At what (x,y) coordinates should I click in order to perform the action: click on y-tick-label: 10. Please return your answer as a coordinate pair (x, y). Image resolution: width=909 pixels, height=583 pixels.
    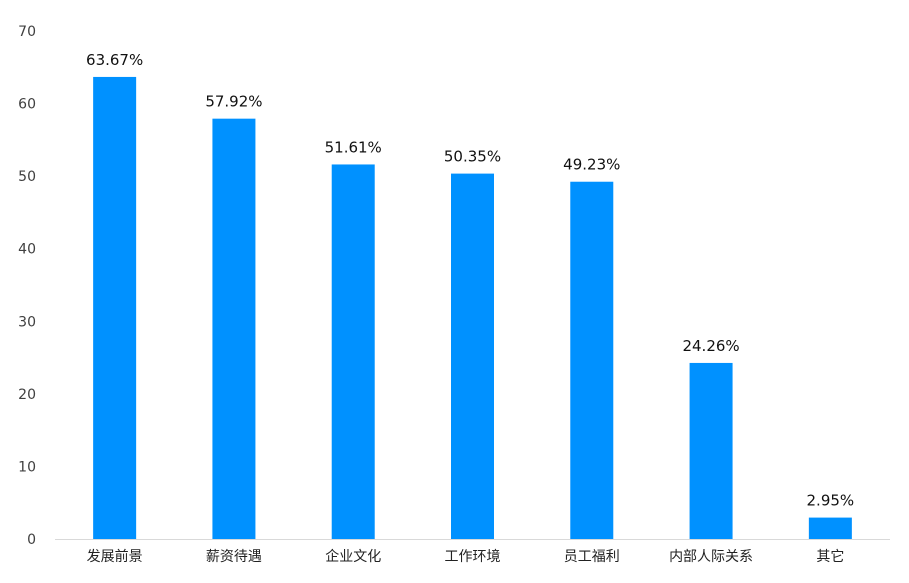
    Looking at the image, I should click on (27, 467).